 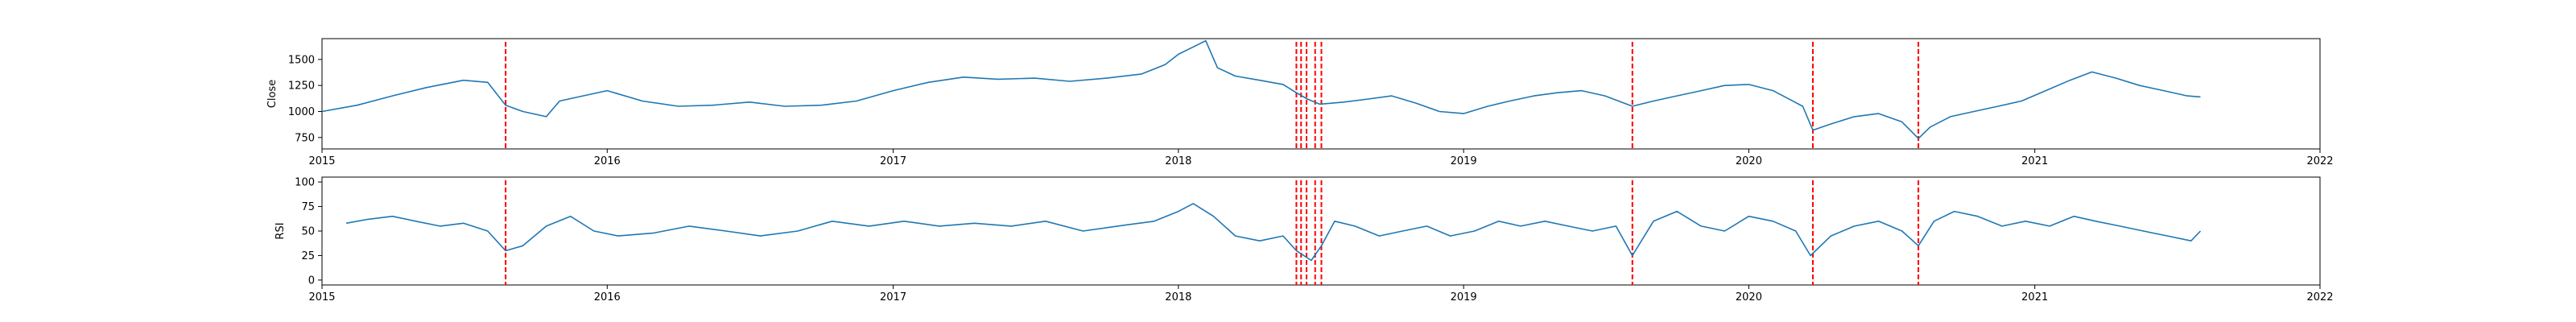 What do you see at coordinates (305, 183) in the screenshot?
I see `y-tick-label: 100` at bounding box center [305, 183].